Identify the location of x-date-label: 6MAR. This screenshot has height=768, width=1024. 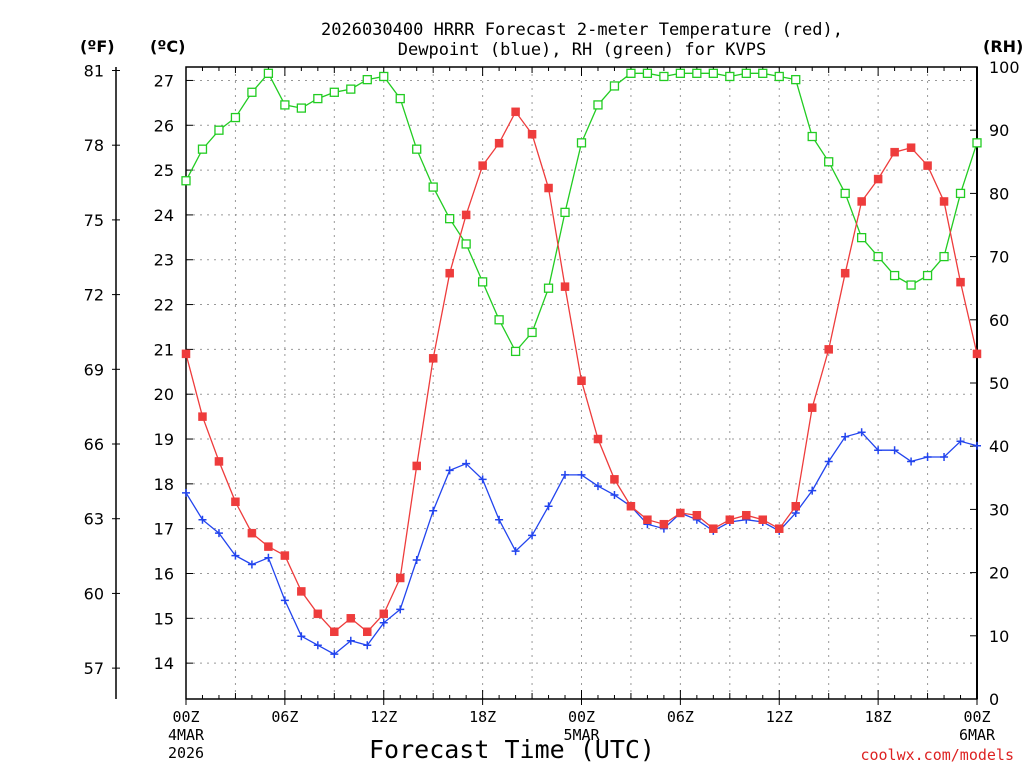
(977, 735).